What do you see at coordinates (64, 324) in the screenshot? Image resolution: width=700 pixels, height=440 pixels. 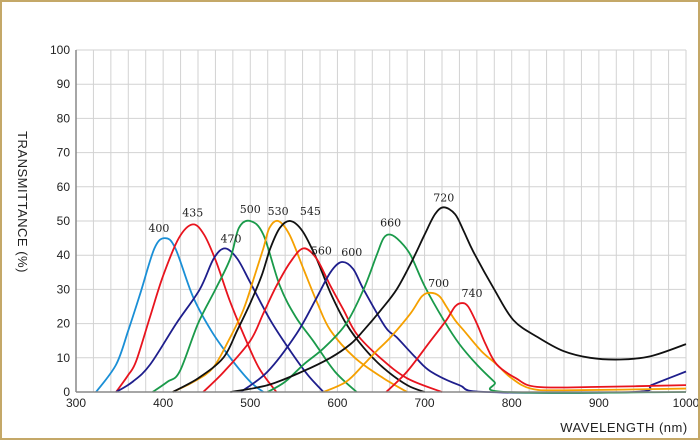 I see `y-tick-label: 20` at bounding box center [64, 324].